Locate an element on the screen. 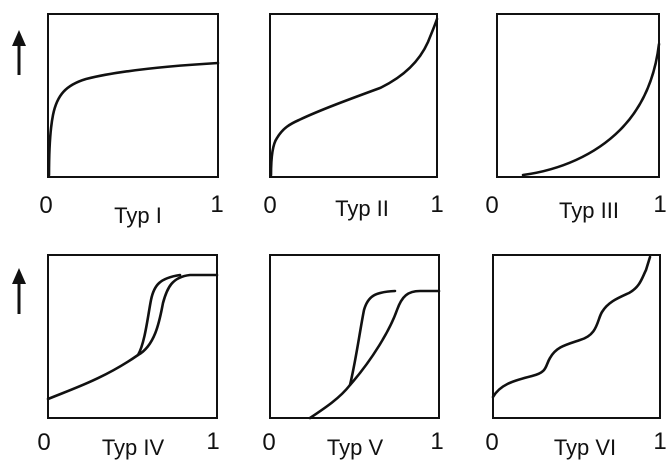 This screenshot has width=670, height=461. panel-caption: Typ IV is located at coordinates (133, 447).